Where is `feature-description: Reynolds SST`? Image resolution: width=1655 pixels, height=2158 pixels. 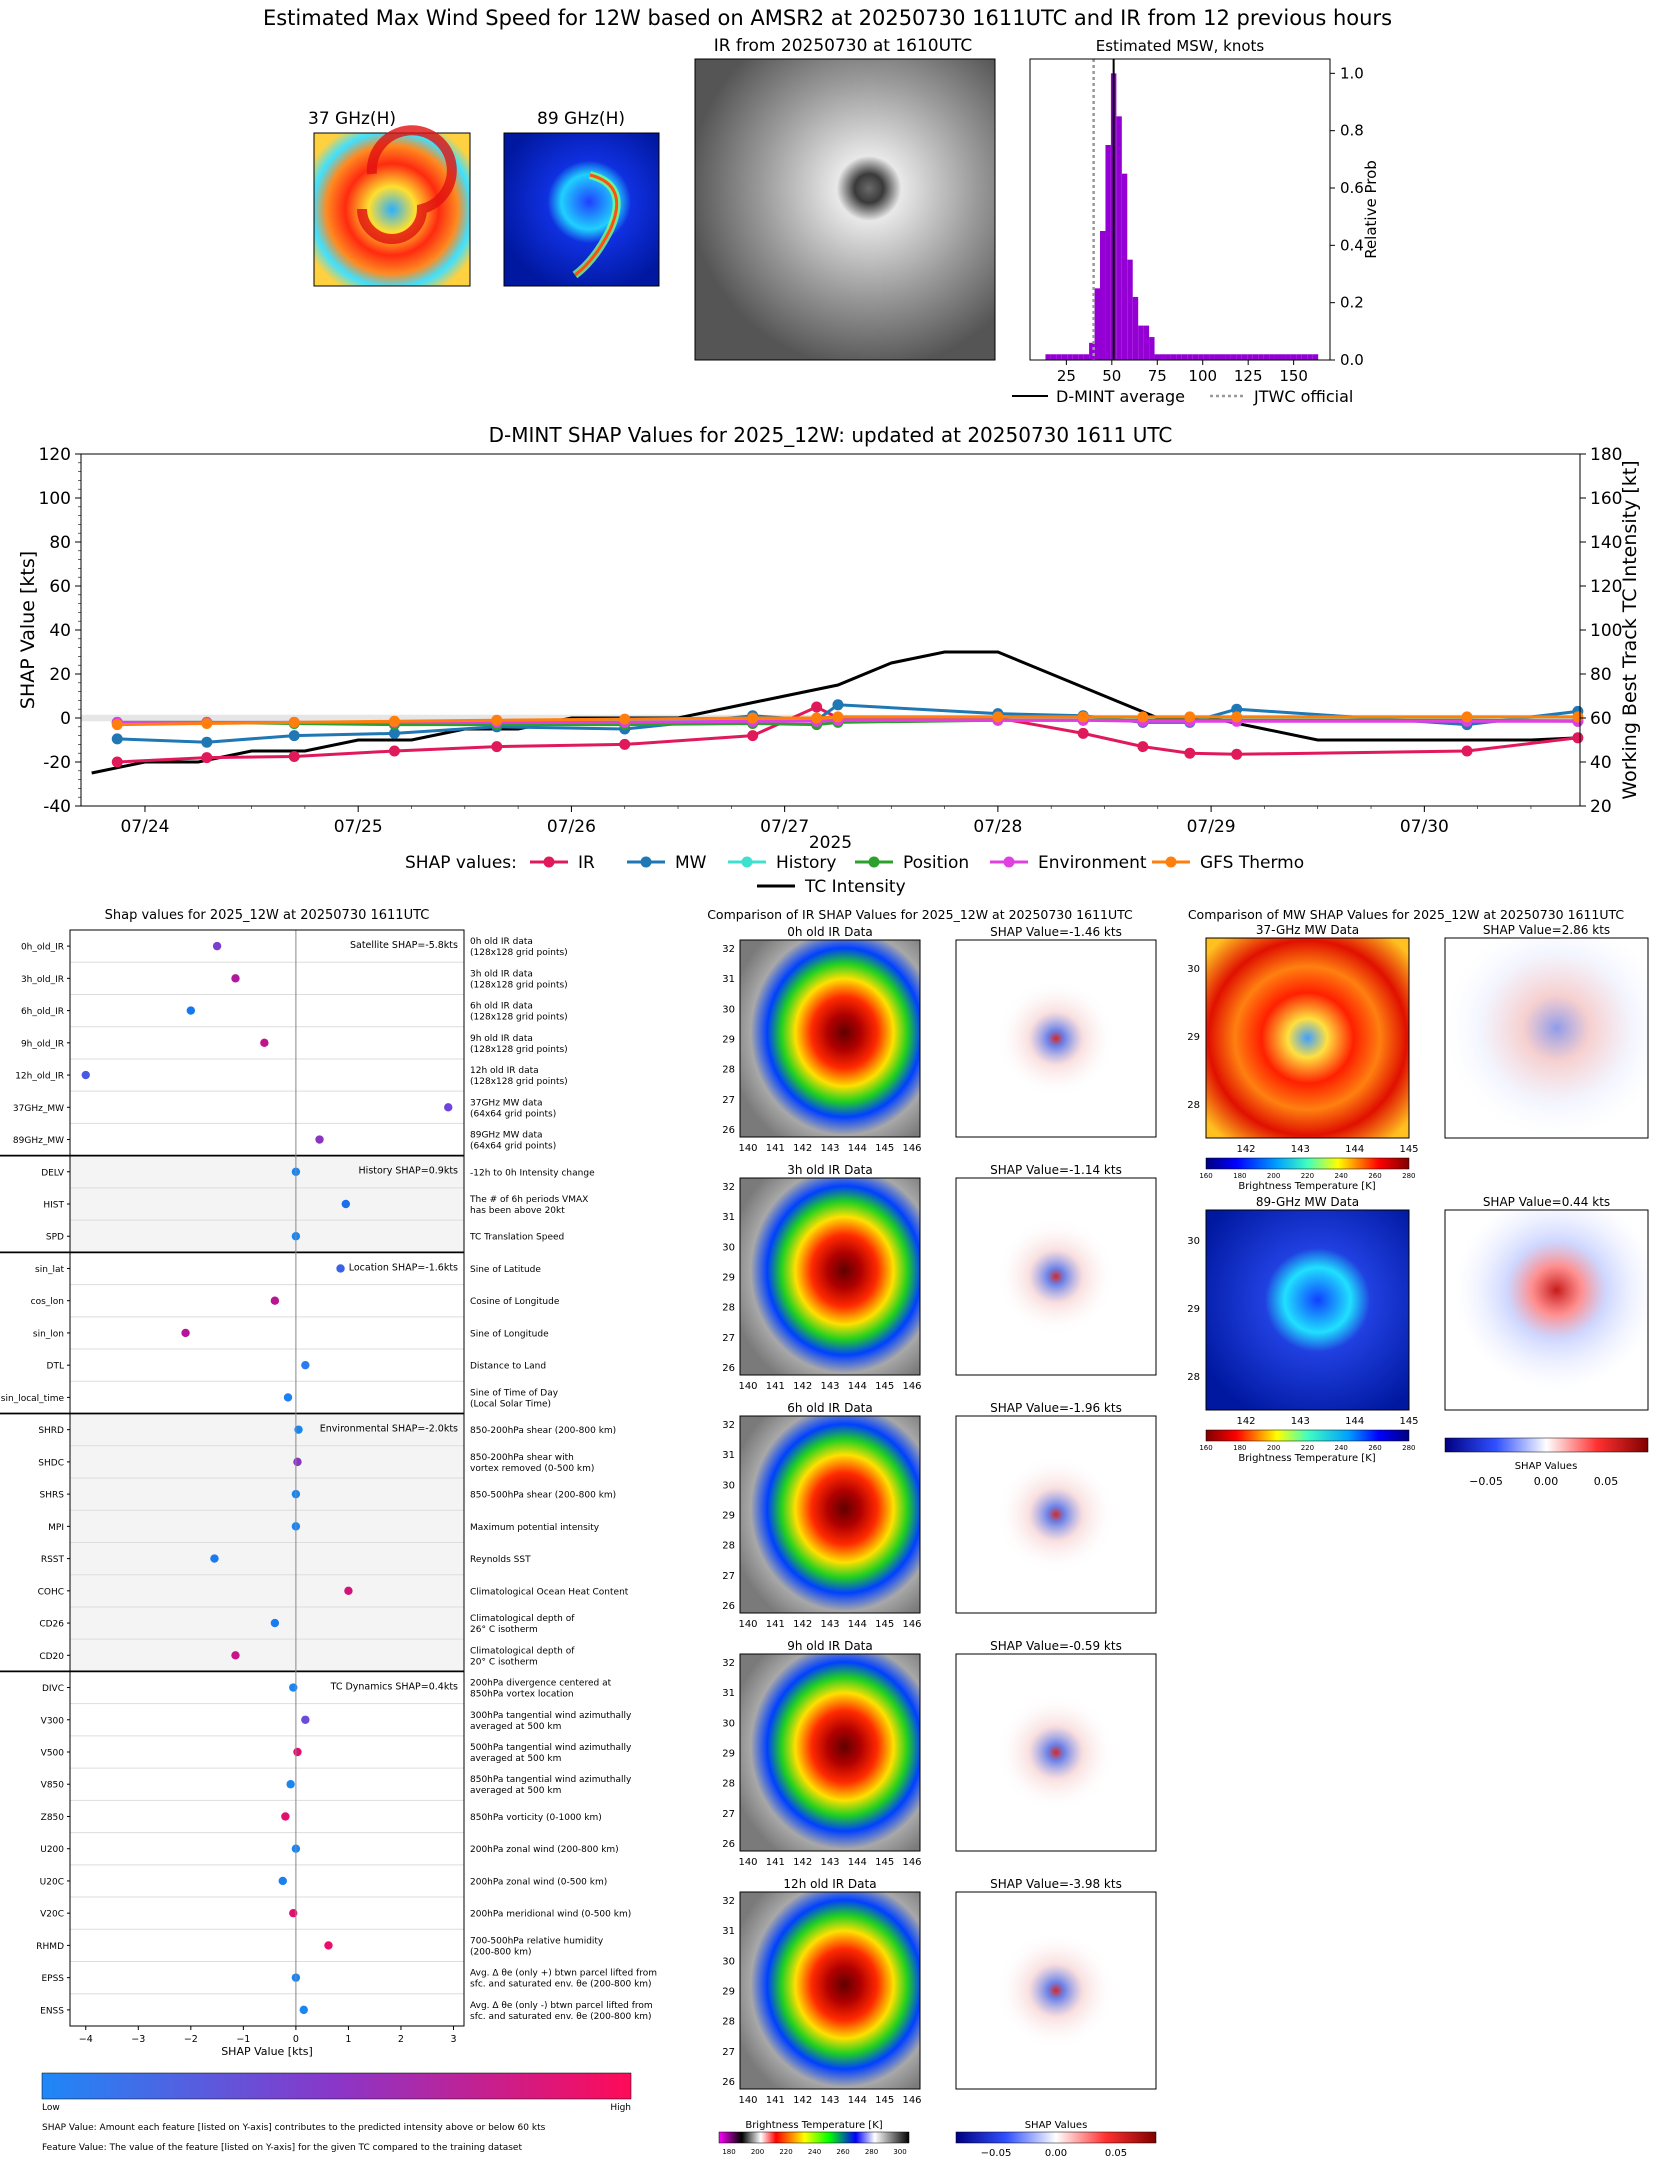
feature-description: Reynolds SST is located at coordinates (500, 1560).